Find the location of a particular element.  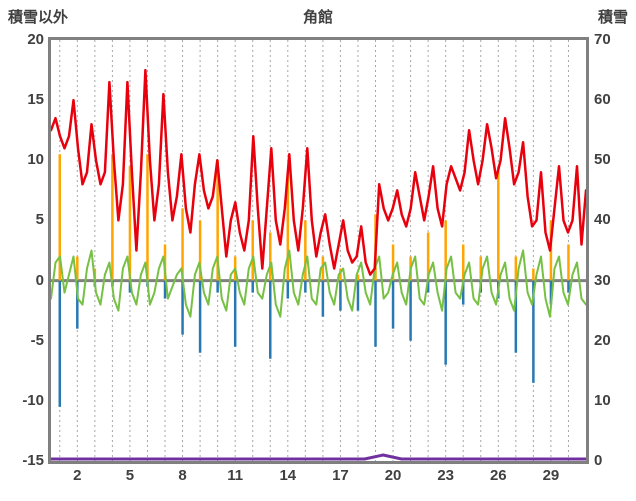

right-axis-tick: 10 is located at coordinates (602, 400).